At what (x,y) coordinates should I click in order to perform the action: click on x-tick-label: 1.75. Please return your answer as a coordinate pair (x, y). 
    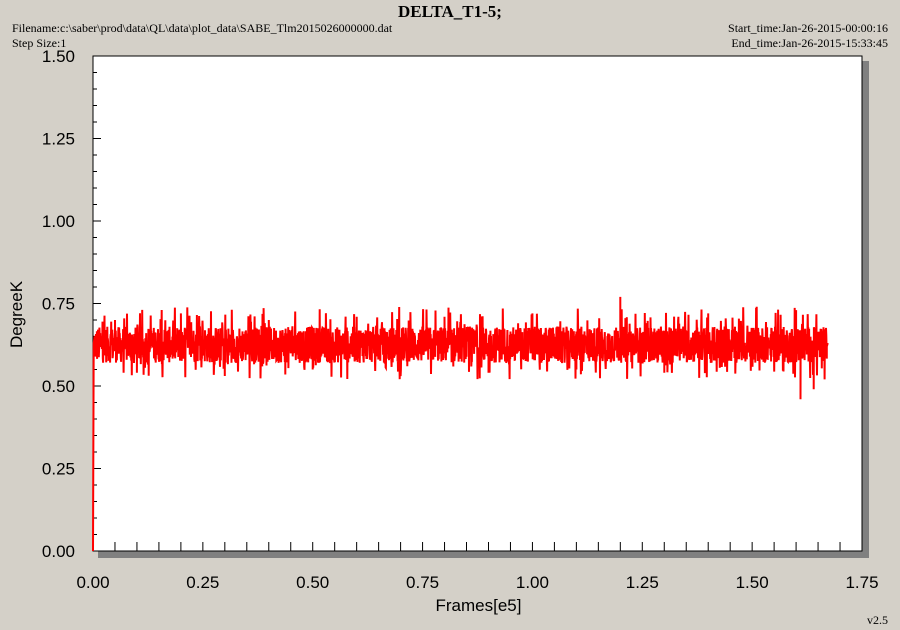
    Looking at the image, I should click on (861, 582).